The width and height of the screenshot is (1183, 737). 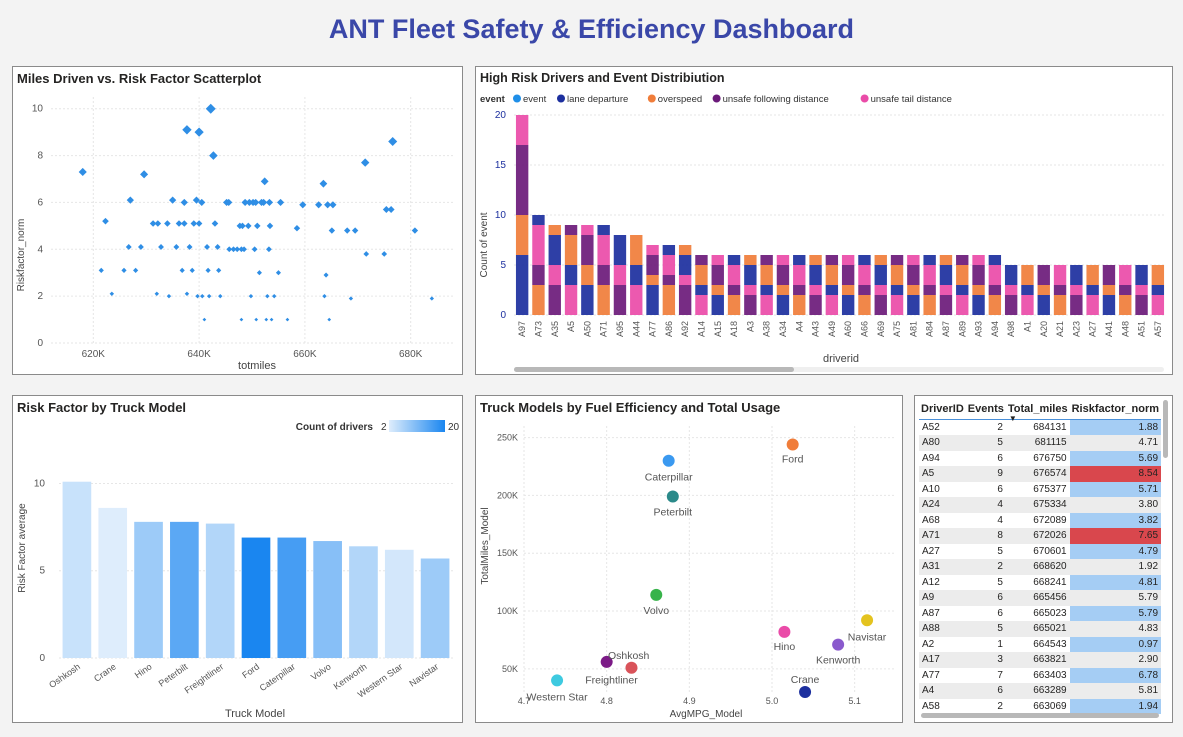 What do you see at coordinates (1037, 411) in the screenshot?
I see `col-total-miles: Total_miles ▼` at bounding box center [1037, 411].